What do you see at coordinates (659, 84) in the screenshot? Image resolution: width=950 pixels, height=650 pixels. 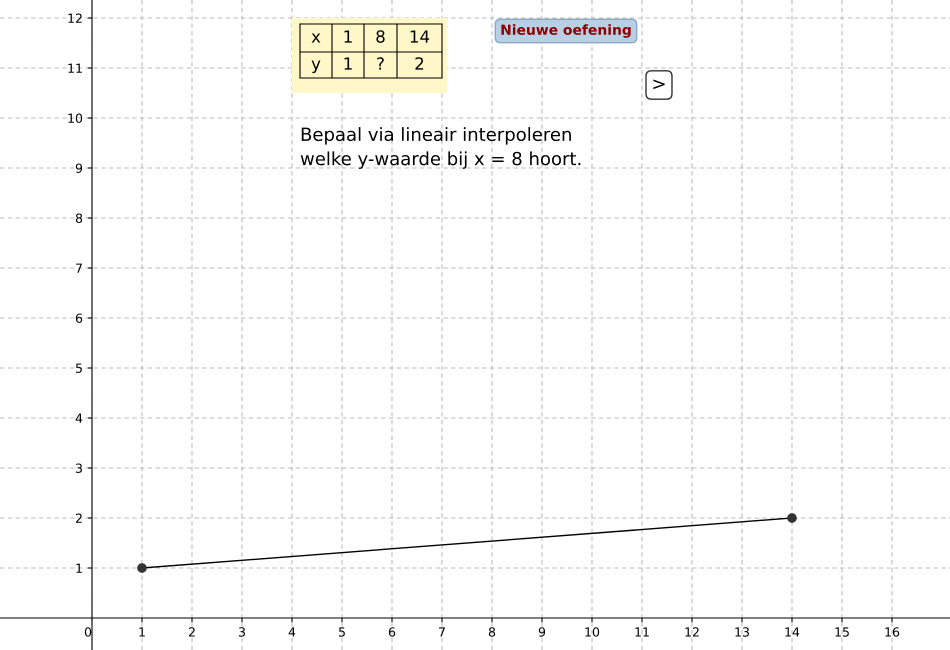 I see `annotation: >` at bounding box center [659, 84].